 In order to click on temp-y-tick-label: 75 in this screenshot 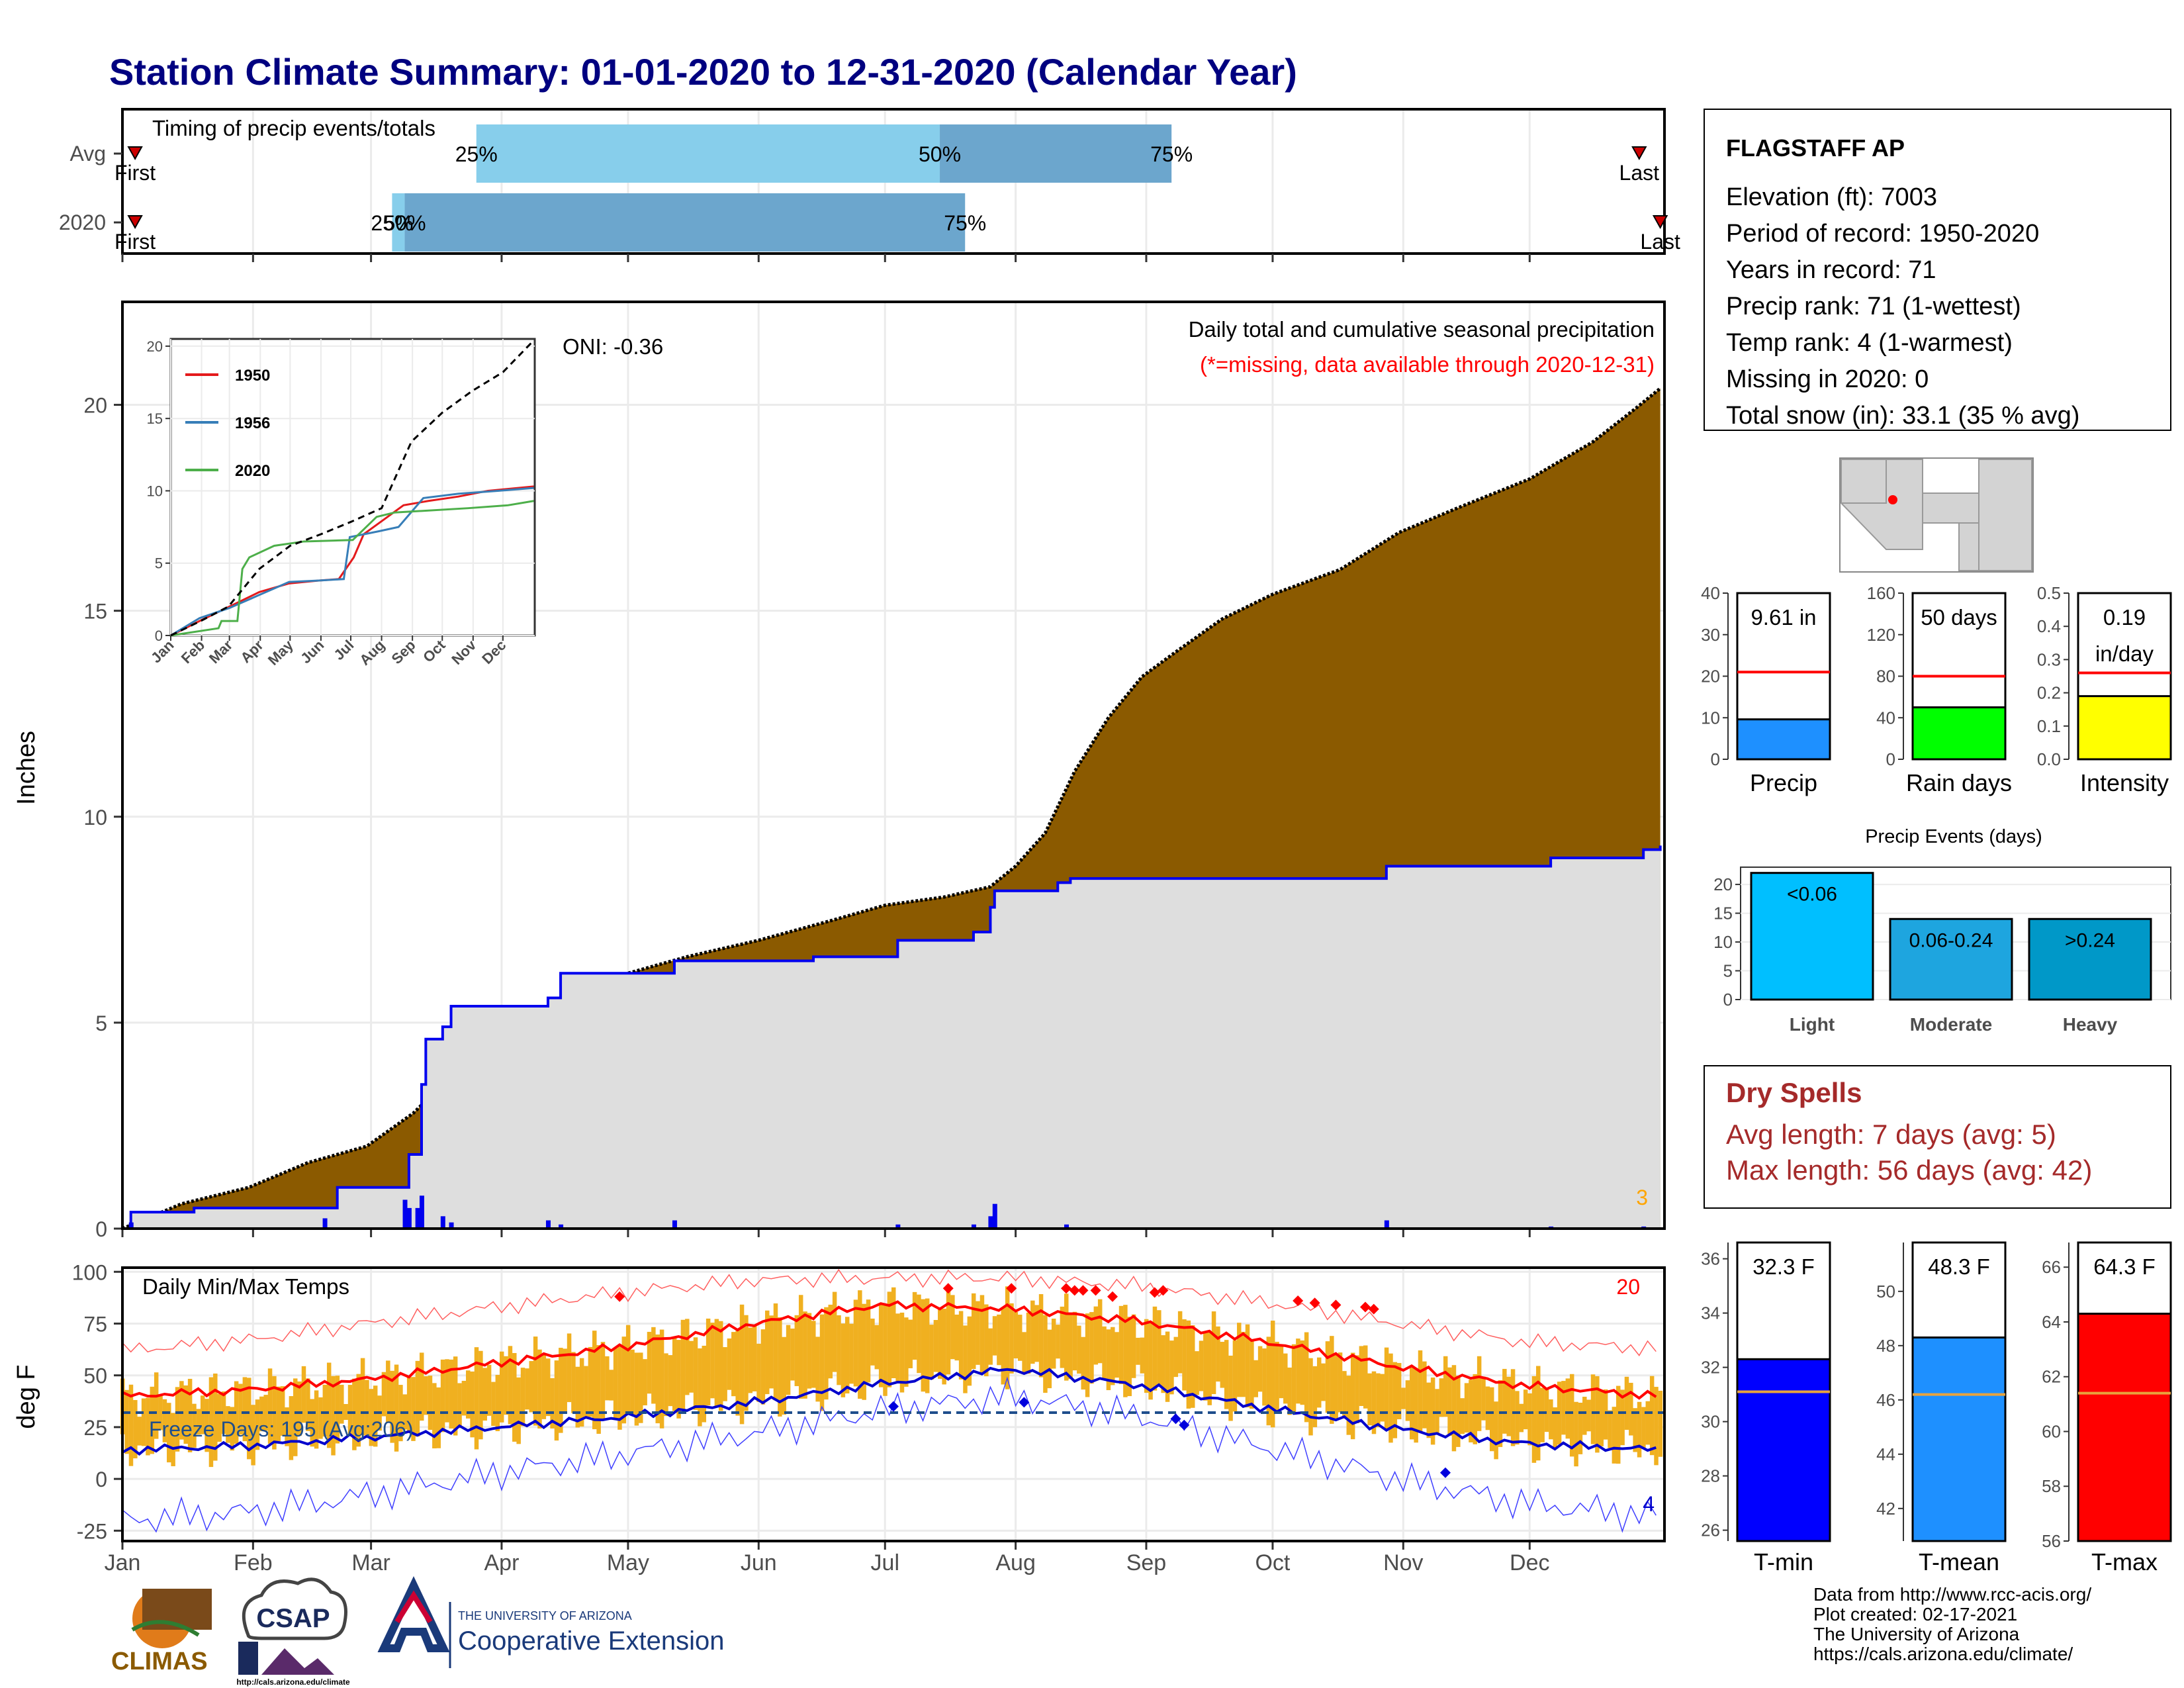, I will do `click(95, 1324)`.